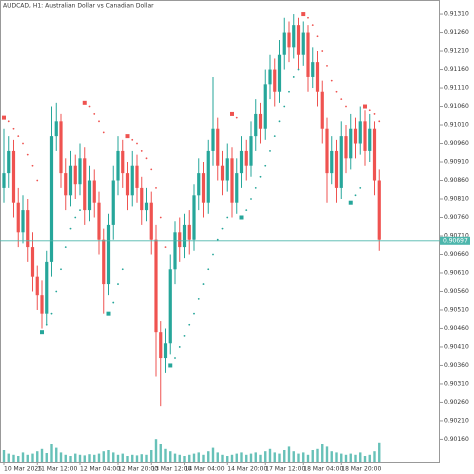  Describe the element at coordinates (456, 365) in the screenshot. I see `y-tick-label: 0.90360` at that location.